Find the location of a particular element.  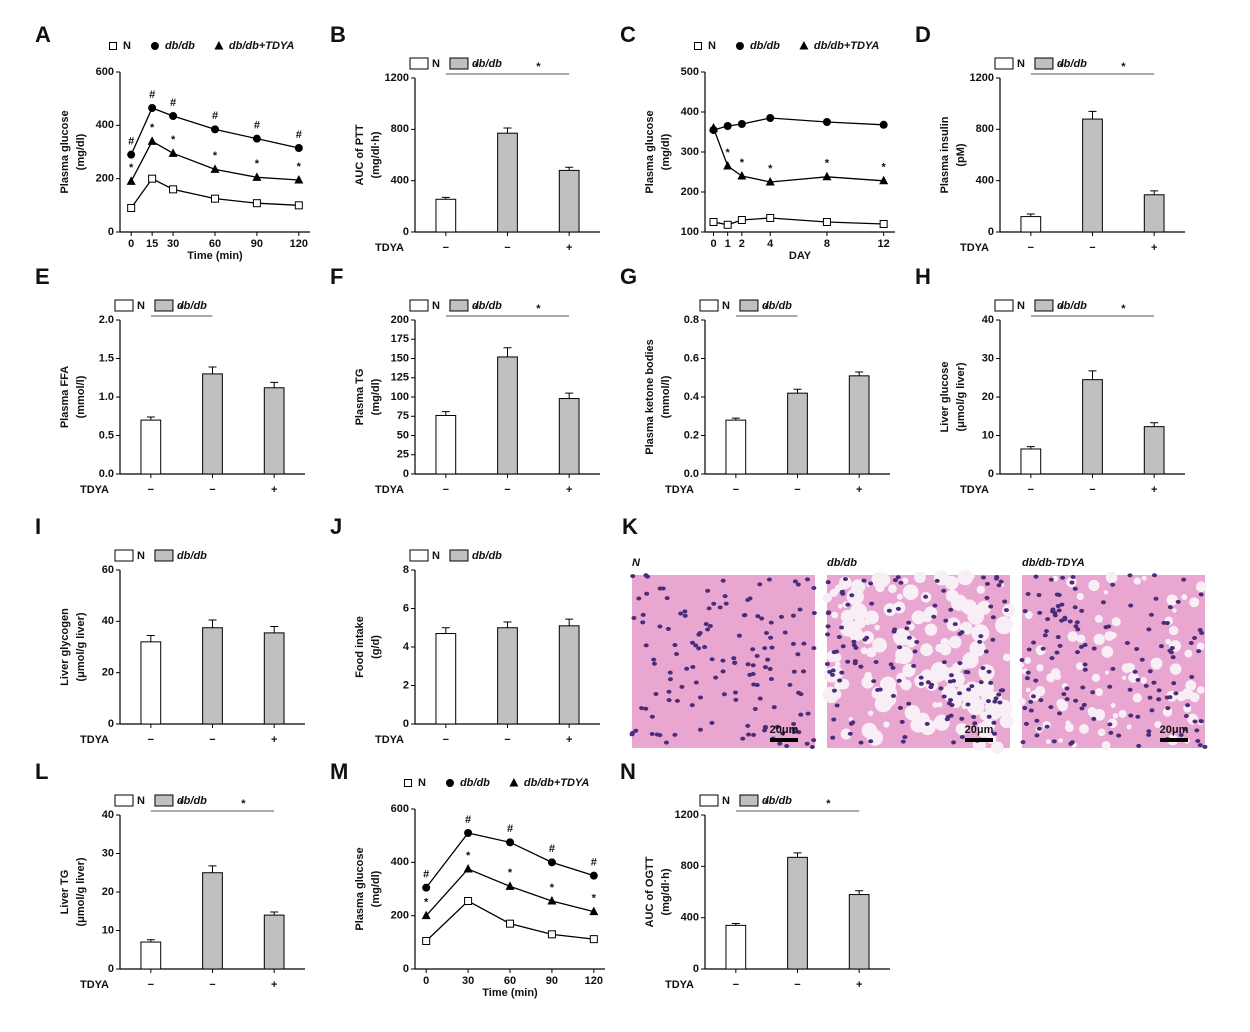

legend-label: db/db is located at coordinates (192, 306).